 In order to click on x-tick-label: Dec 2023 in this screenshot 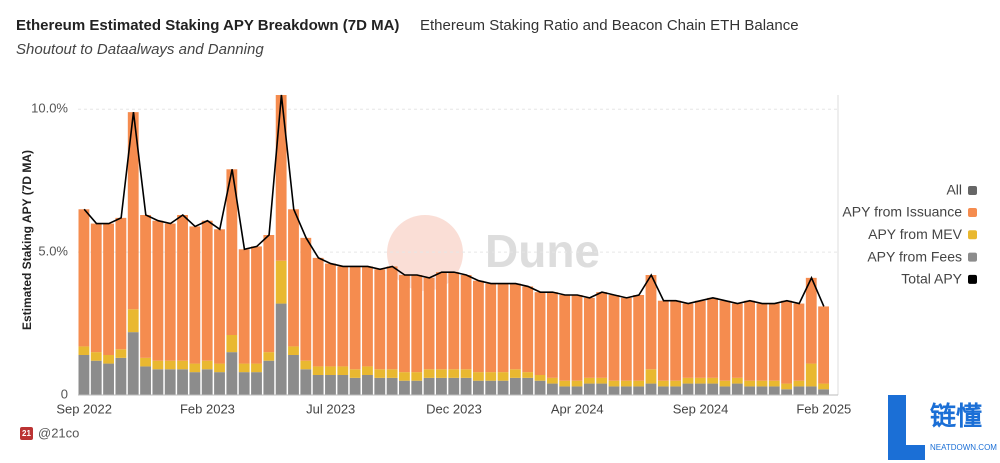, I will do `click(454, 408)`.